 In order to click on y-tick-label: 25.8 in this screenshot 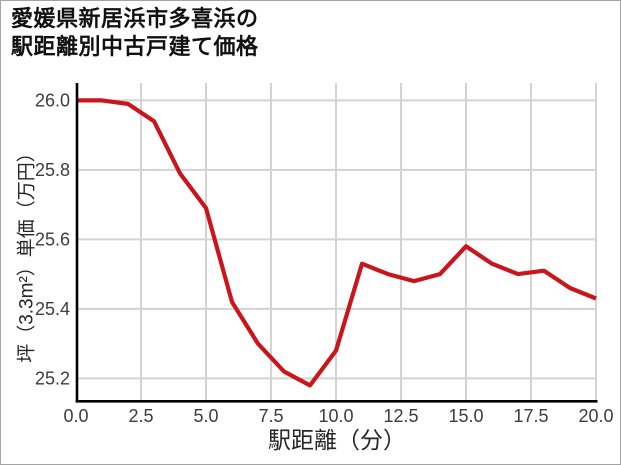, I will do `click(52, 170)`.